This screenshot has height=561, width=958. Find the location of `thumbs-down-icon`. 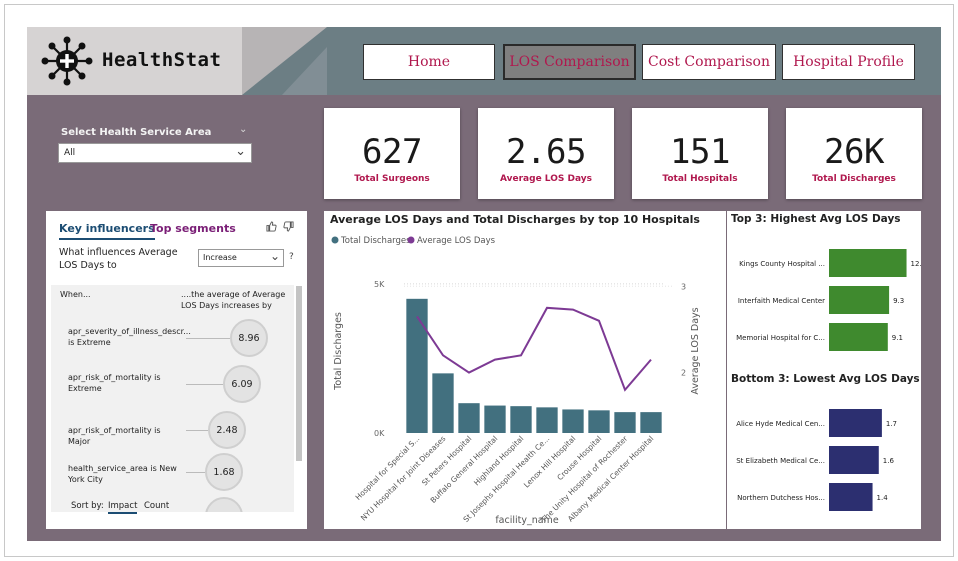

thumbs-down-icon is located at coordinates (288, 228).